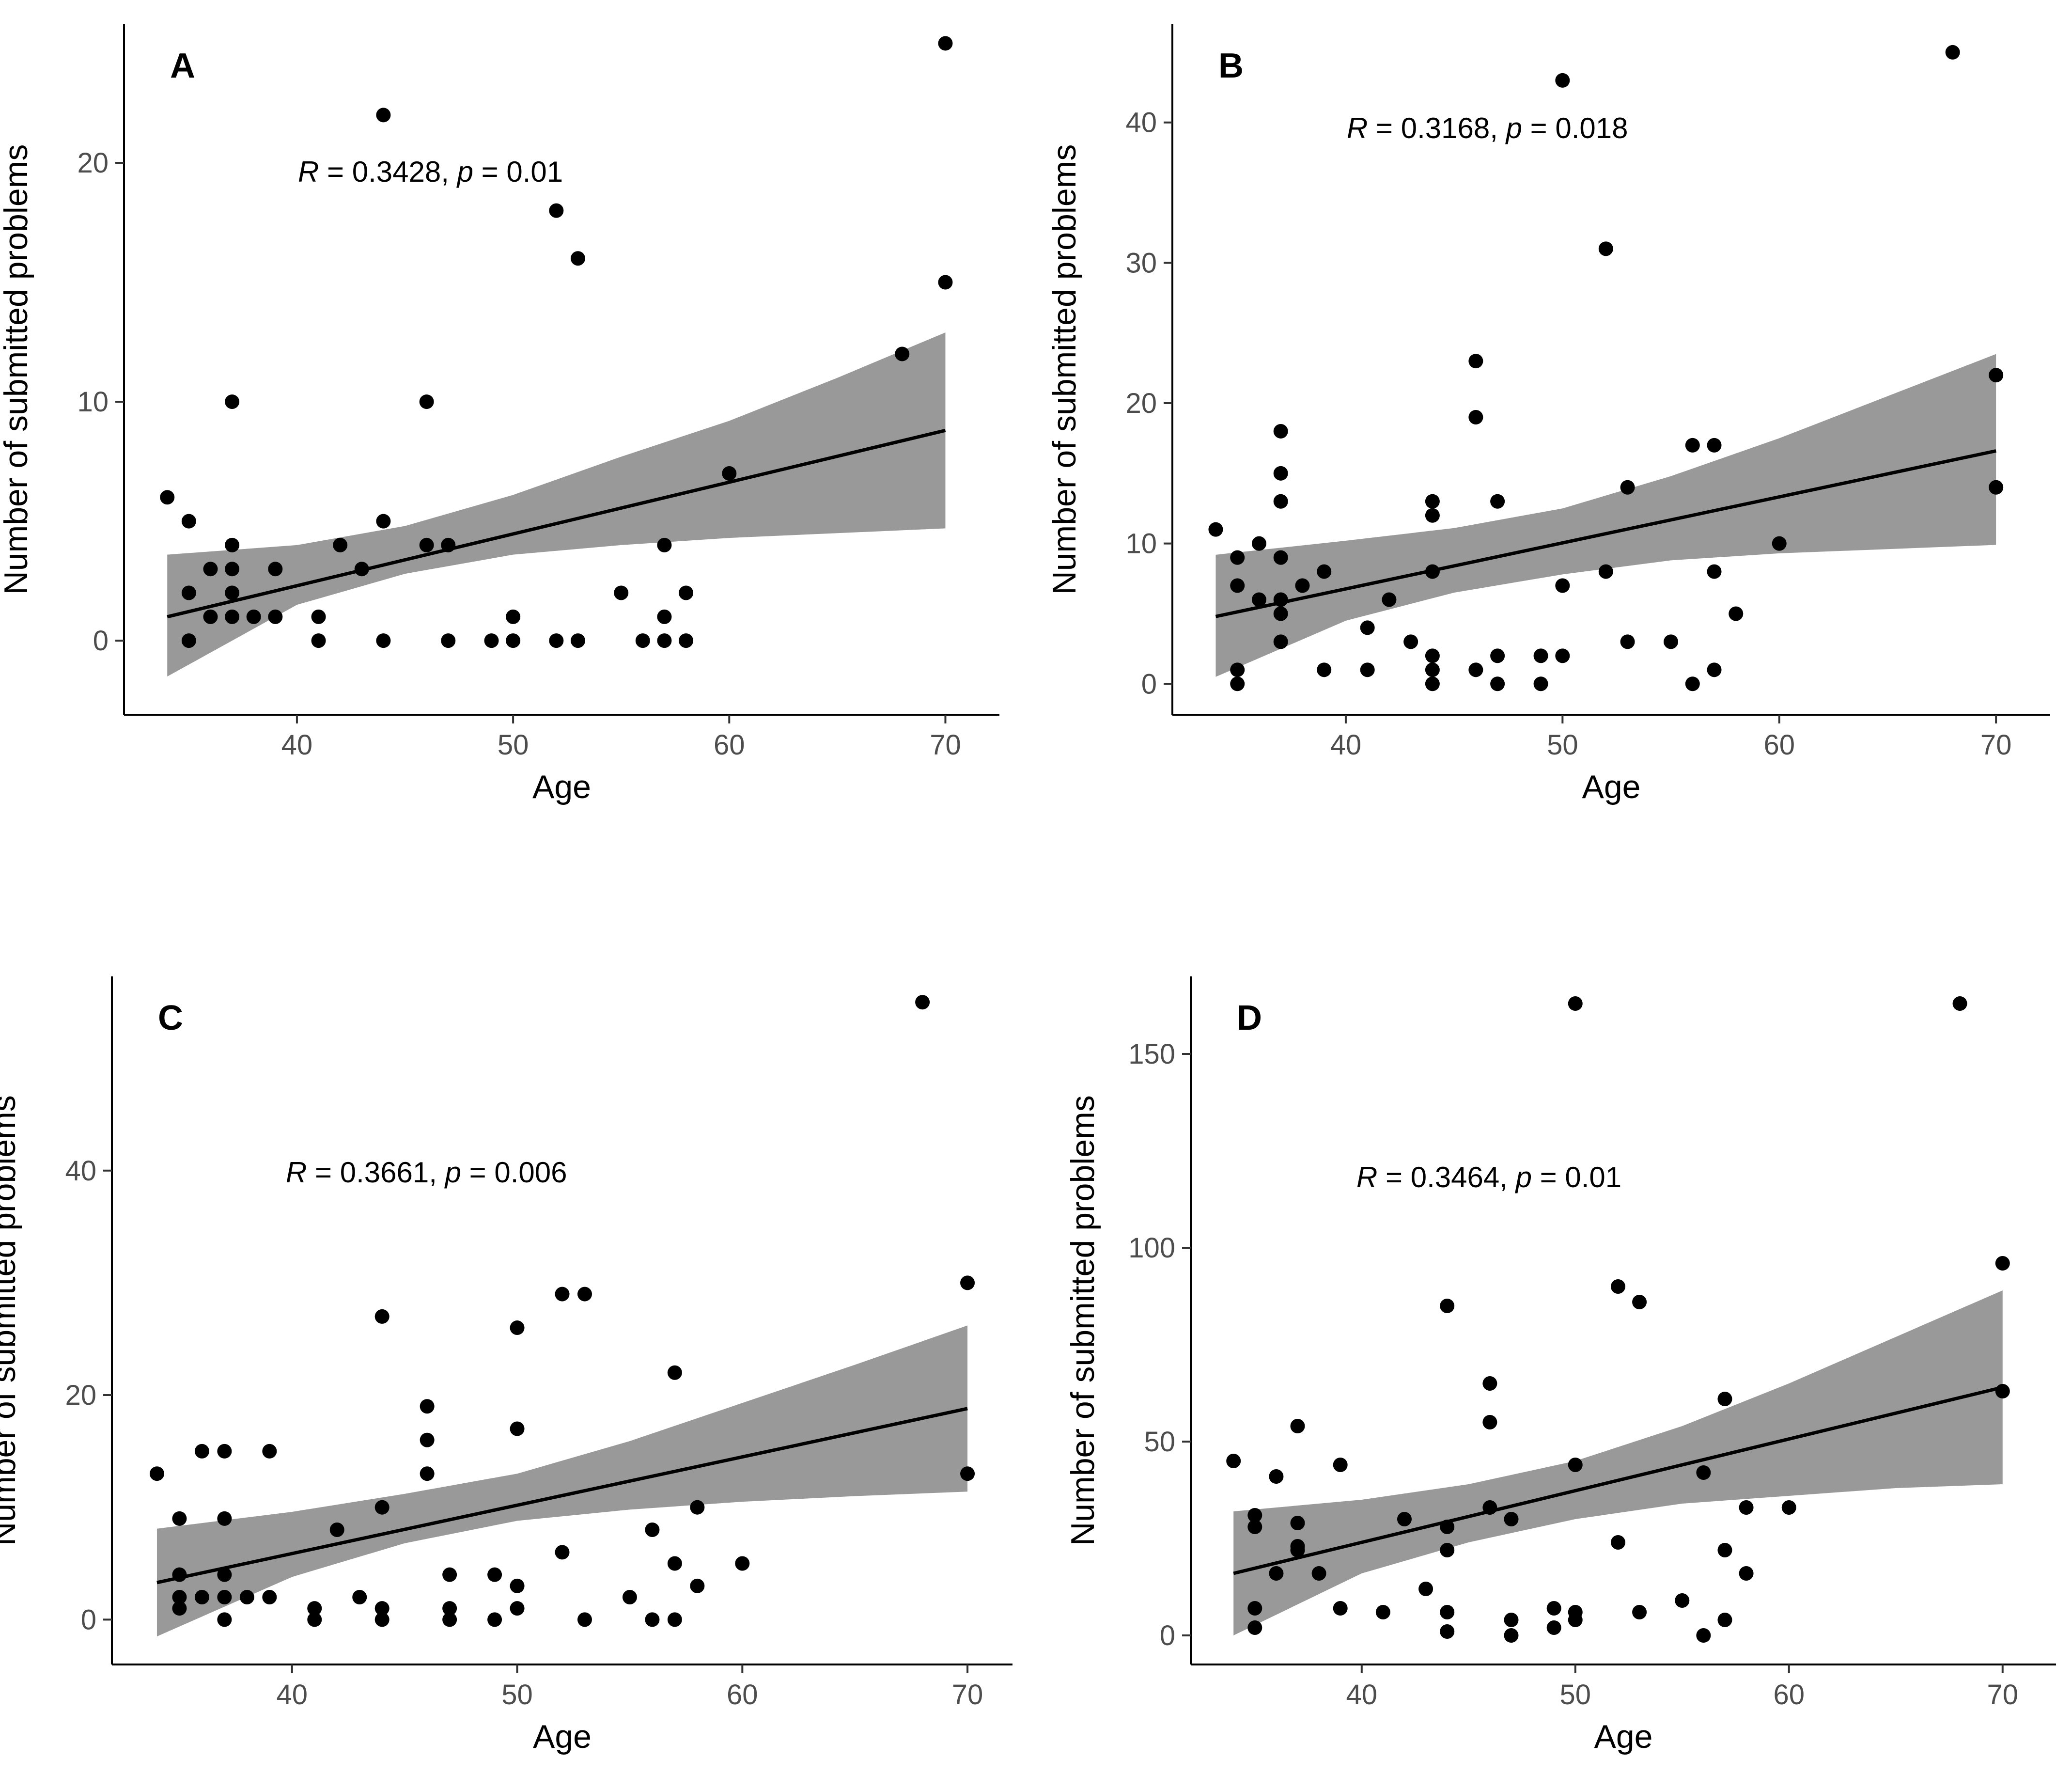 This screenshot has height=1774, width=2072. What do you see at coordinates (182, 66) in the screenshot?
I see `panel-label: A` at bounding box center [182, 66].